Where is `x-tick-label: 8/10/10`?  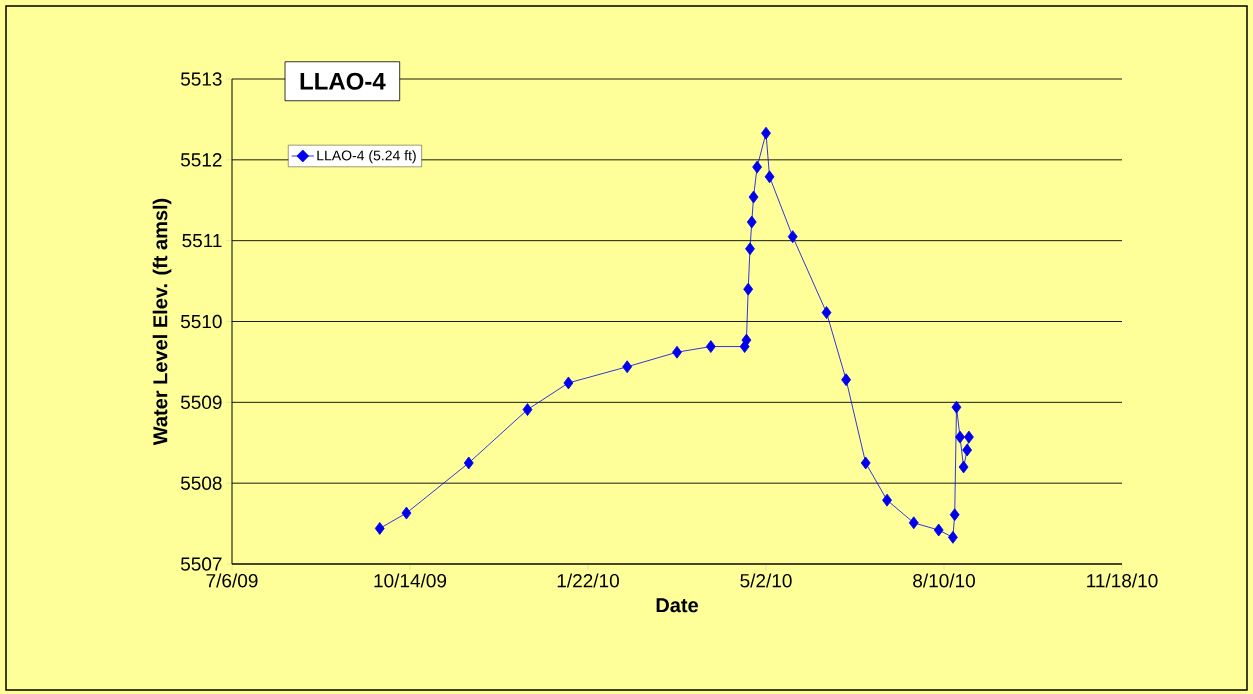 x-tick-label: 8/10/10 is located at coordinates (944, 580).